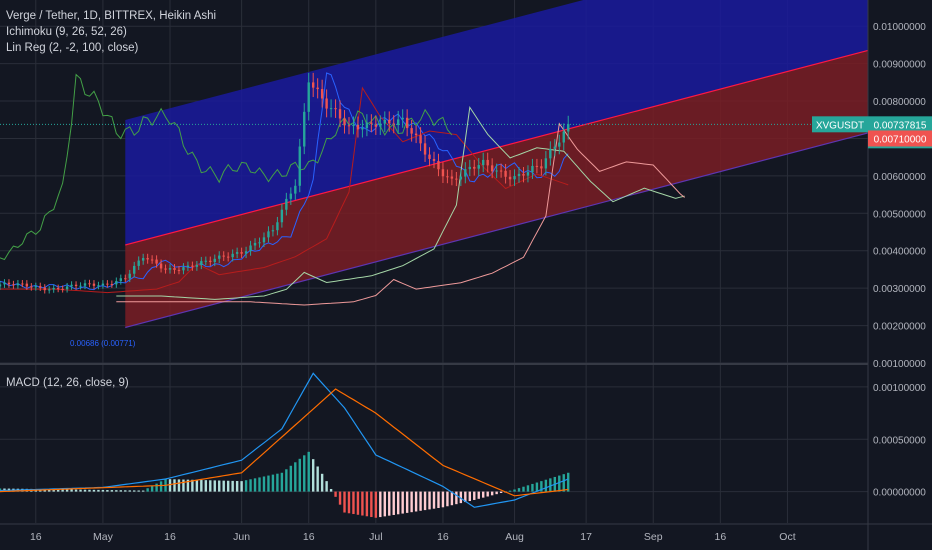 The width and height of the screenshot is (932, 550). Describe the element at coordinates (111, 16) in the screenshot. I see `symbol-legend: Verge / Tether, 1D, BITTREX, Heikin Ashi` at that location.